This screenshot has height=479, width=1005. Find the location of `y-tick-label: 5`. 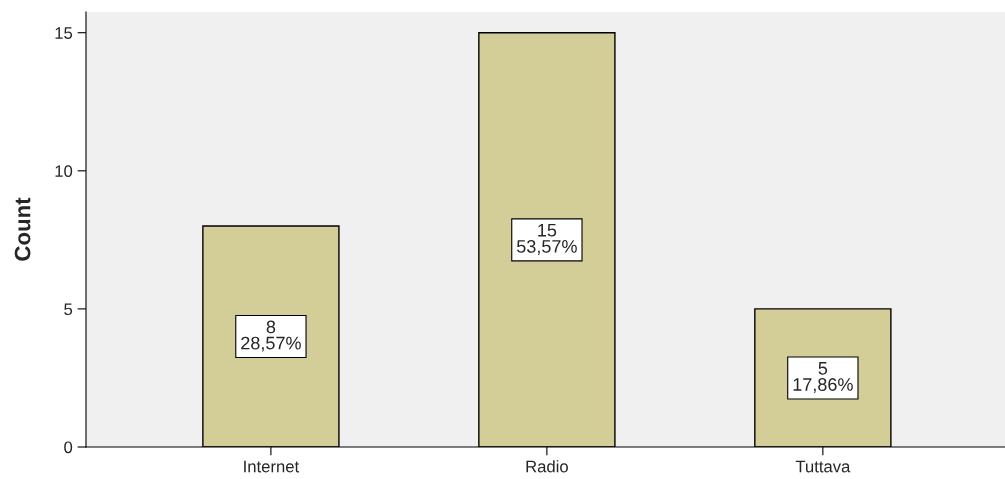

y-tick-label: 5 is located at coordinates (68, 309).